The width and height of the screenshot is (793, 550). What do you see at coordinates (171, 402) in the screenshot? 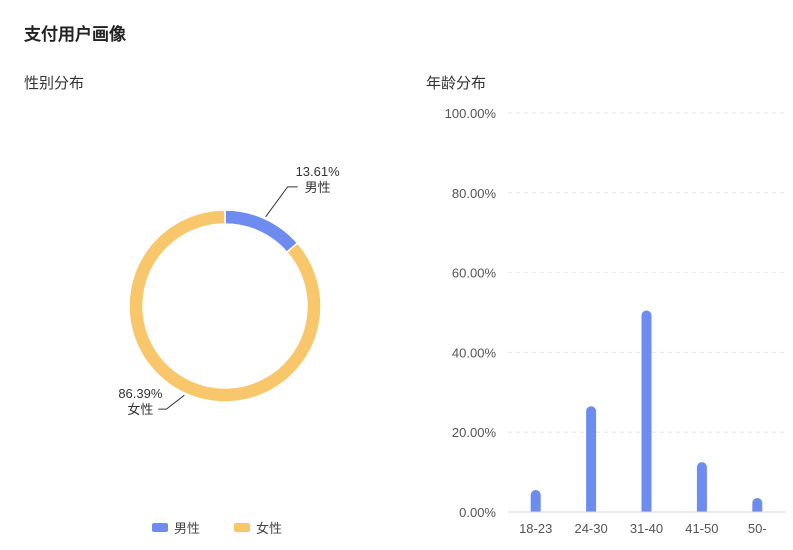
I see `leader-line-female` at bounding box center [171, 402].